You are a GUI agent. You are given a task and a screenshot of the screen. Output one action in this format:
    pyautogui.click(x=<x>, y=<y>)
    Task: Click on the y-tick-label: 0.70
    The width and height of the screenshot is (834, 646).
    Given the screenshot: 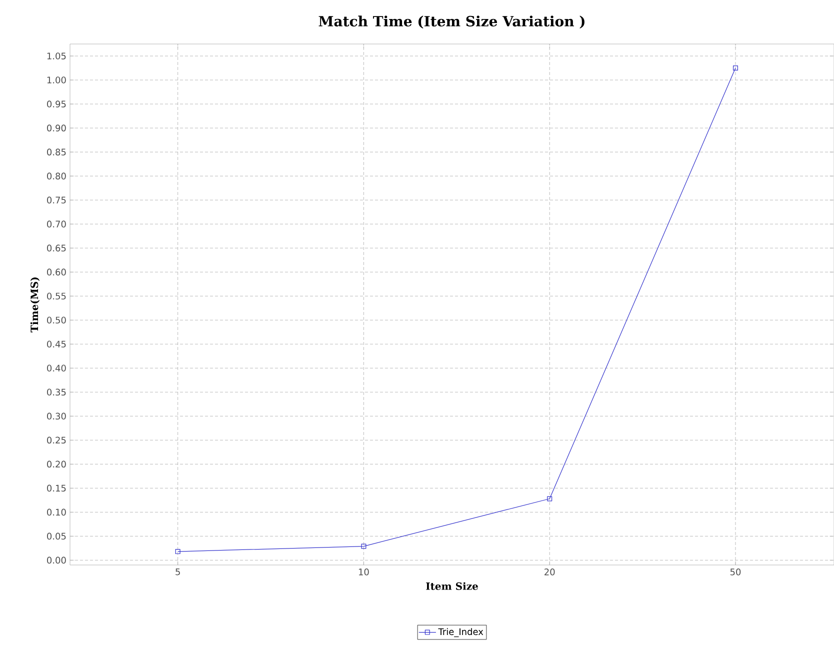 What is the action you would take?
    pyautogui.click(x=56, y=224)
    